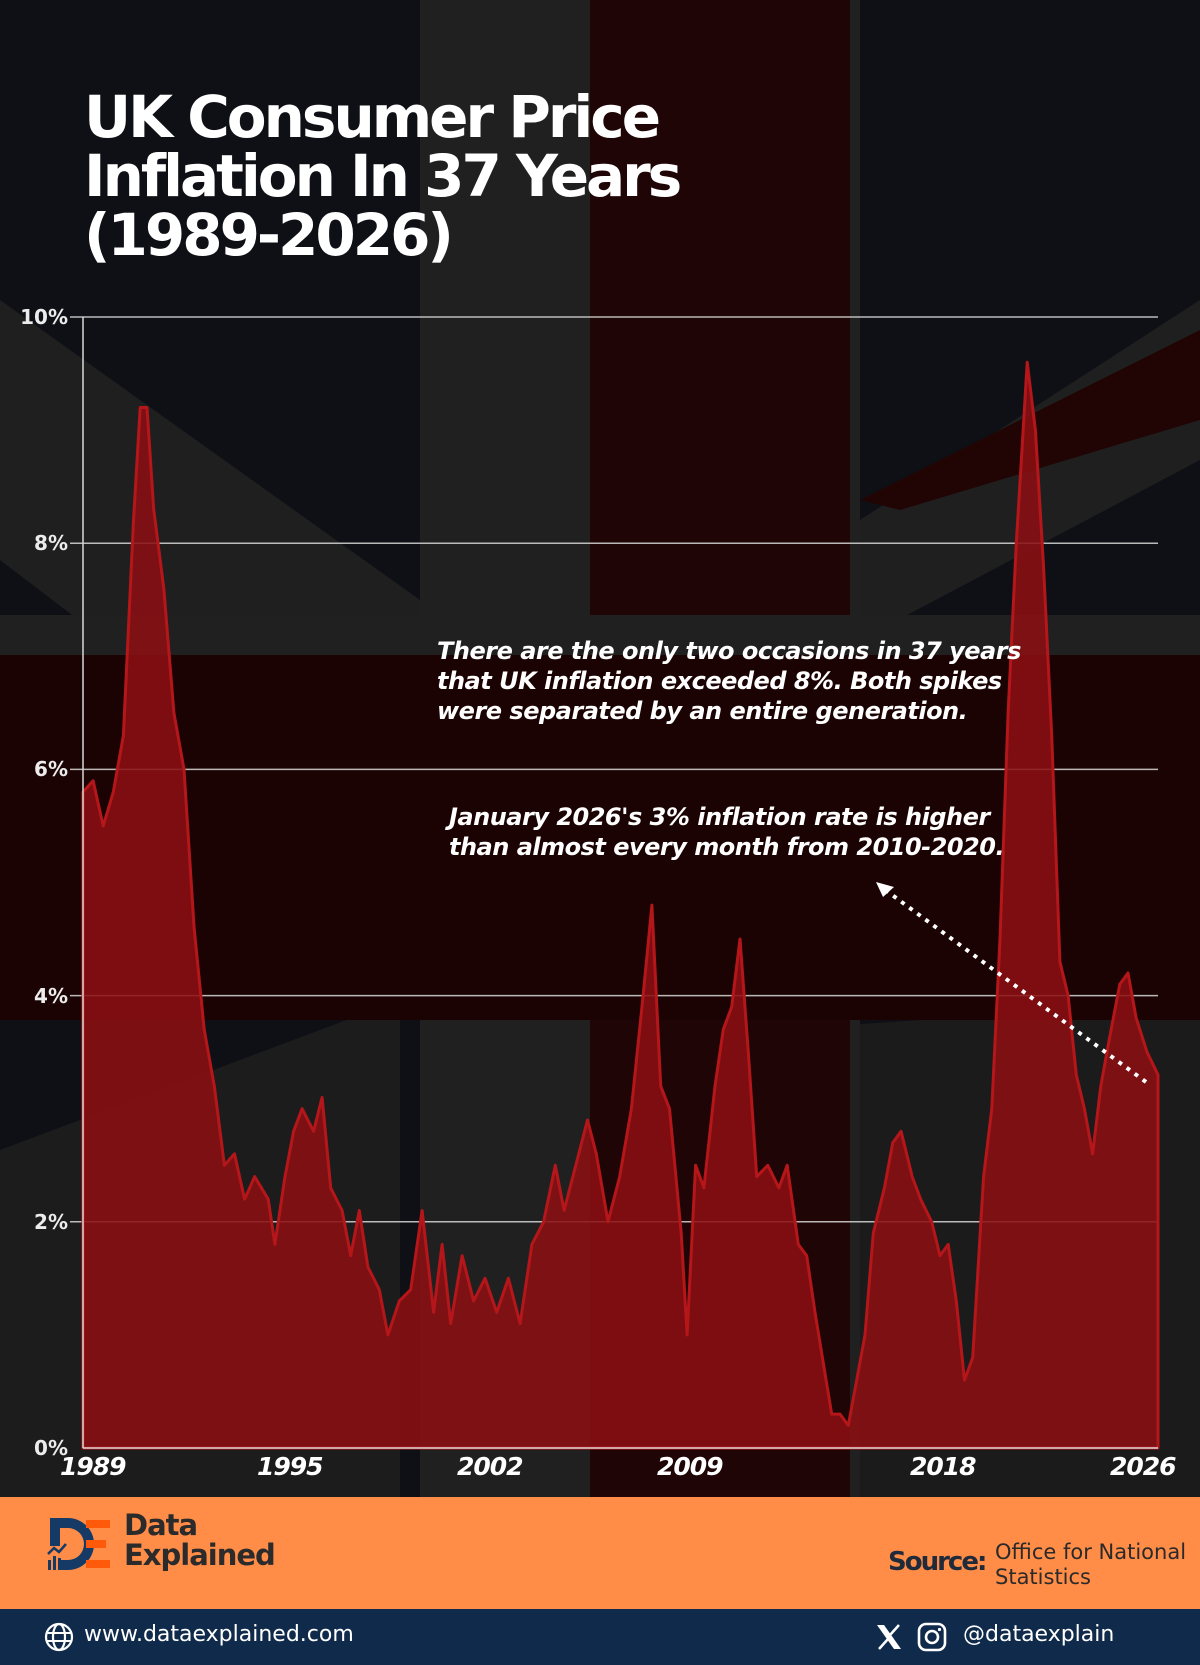  What do you see at coordinates (51, 543) in the screenshot?
I see `y-tick-8: 8%` at bounding box center [51, 543].